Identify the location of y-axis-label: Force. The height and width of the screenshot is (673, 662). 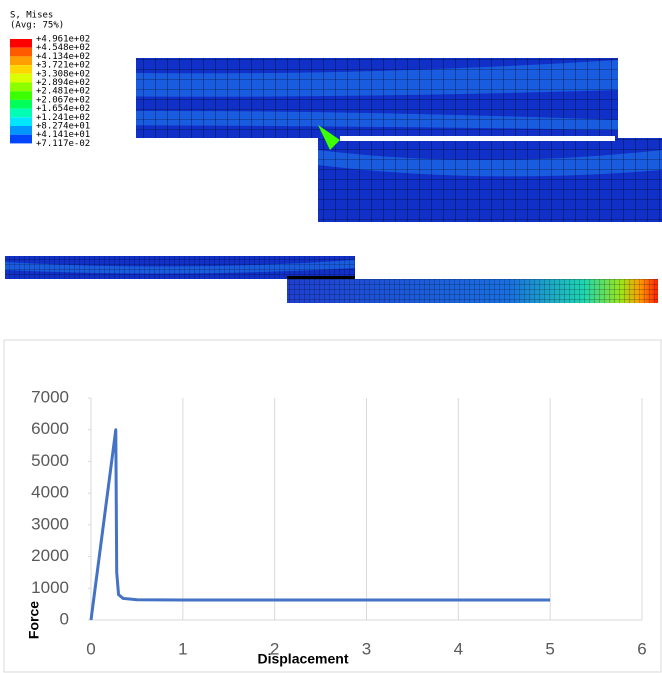
(34, 620).